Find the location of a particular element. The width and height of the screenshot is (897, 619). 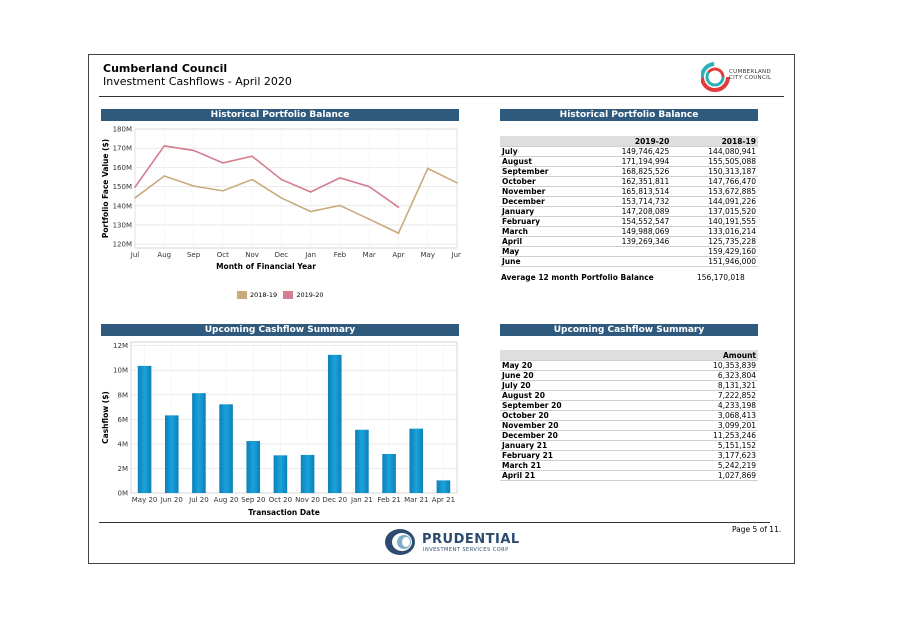

row-value-2019-20: 168,825,526 is located at coordinates (628, 171).